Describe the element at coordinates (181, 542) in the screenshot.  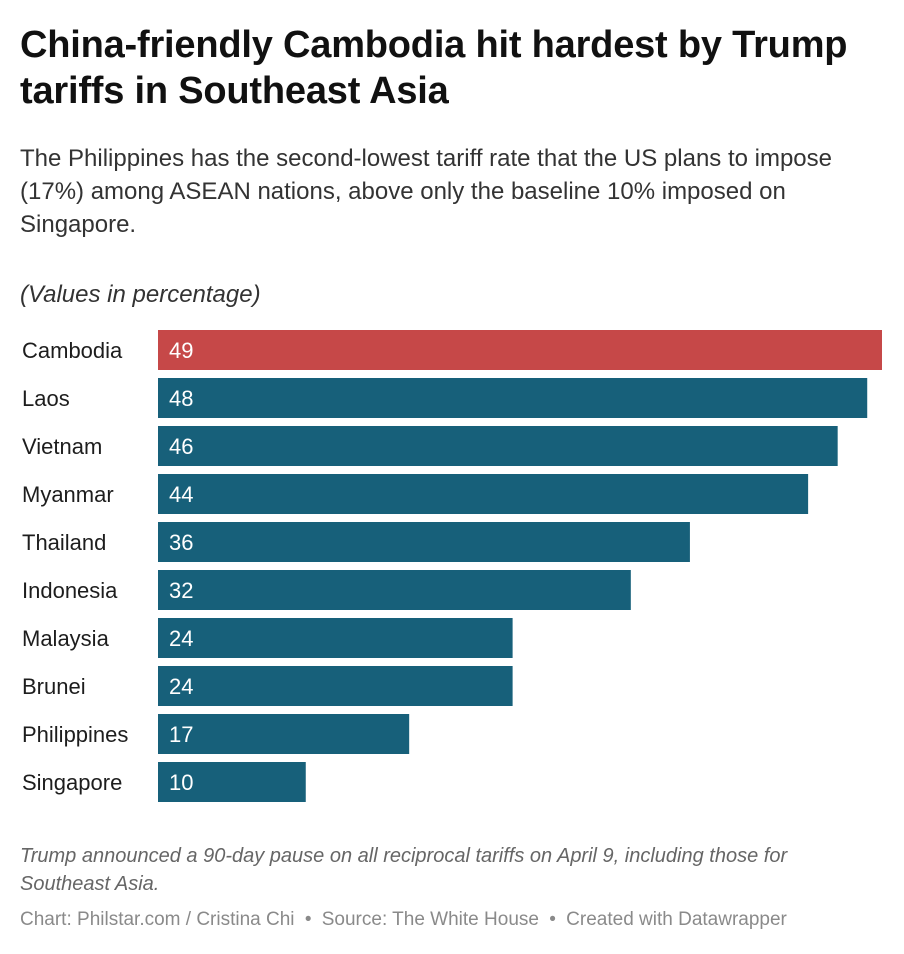
I see `value-label: 36` at that location.